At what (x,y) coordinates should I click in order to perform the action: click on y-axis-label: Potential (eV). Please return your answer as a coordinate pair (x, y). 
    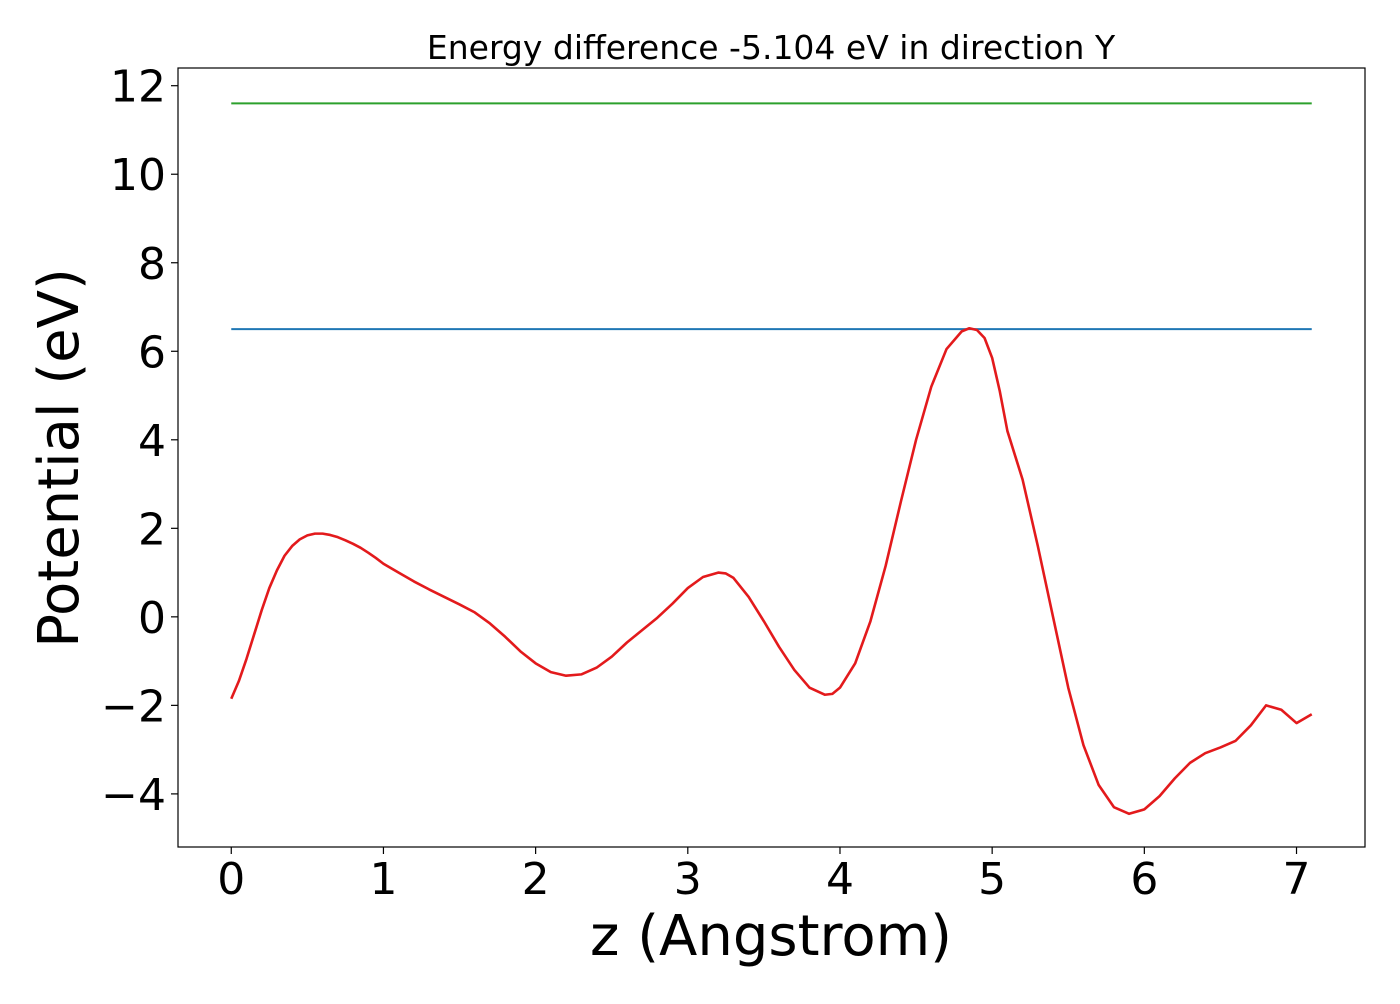
    Looking at the image, I should click on (59, 458).